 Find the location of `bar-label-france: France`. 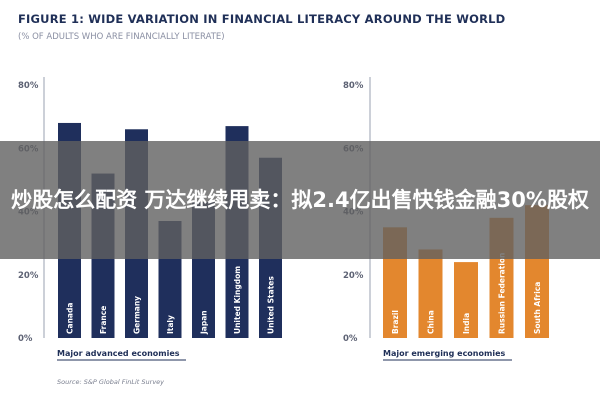

bar-label-france: France is located at coordinates (103, 320).